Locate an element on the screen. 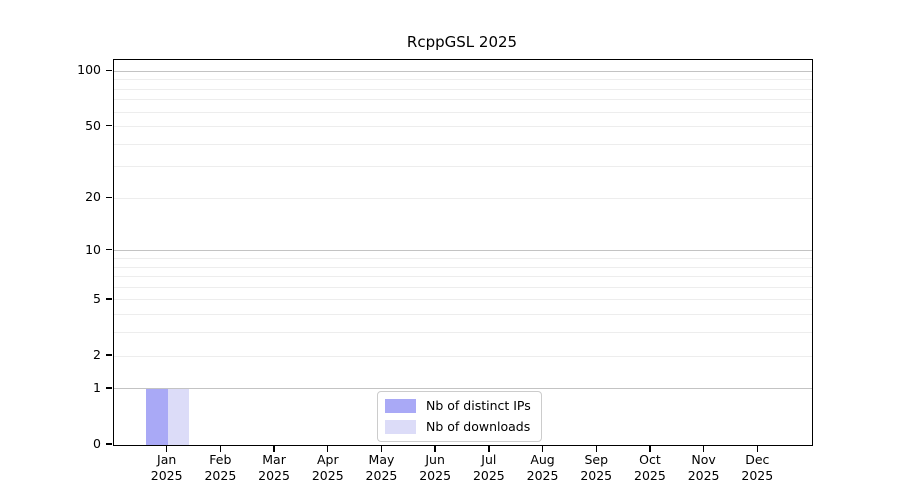 The height and width of the screenshot is (500, 900). chart-title: RcppGSL 2025 is located at coordinates (462, 42).